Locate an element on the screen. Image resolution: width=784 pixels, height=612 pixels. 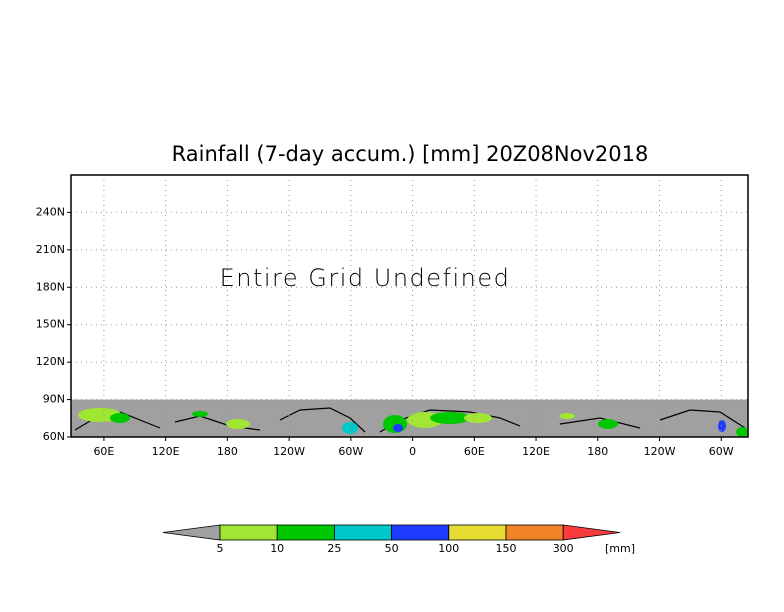
colorbar-label: 5 is located at coordinates (220, 548).